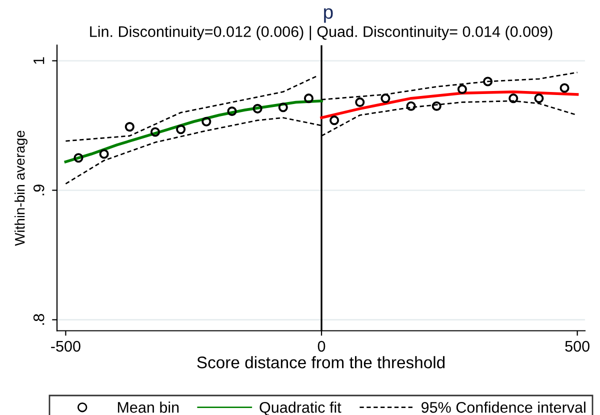 The image size is (600, 415). I want to click on chart-subtitle: Lin. Discontinuity=0.012 (0.006) | Quad. Discontinuity= 0.014 (0.009), so click(321, 33).